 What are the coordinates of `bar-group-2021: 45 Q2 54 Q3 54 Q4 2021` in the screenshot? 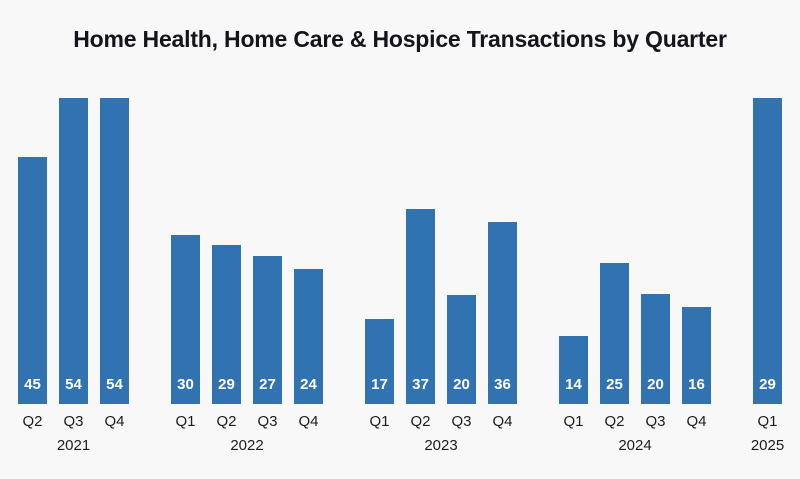 It's located at (73, 276).